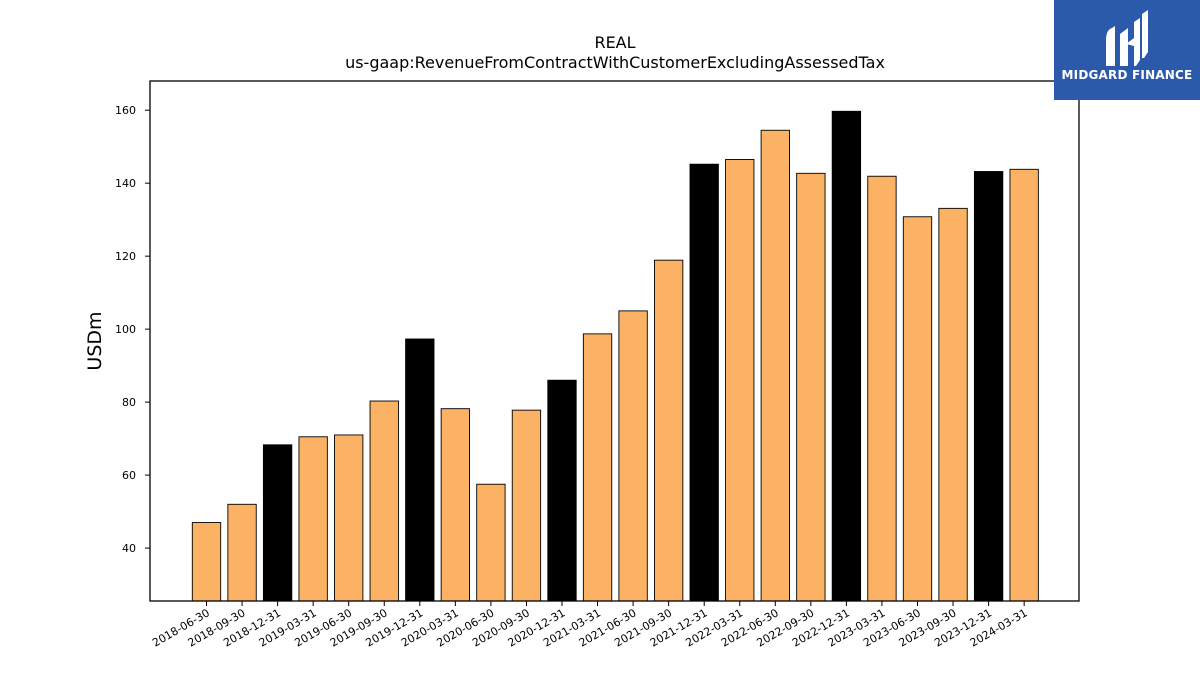 The width and height of the screenshot is (1200, 675). I want to click on chart-title: REAL, so click(614, 42).